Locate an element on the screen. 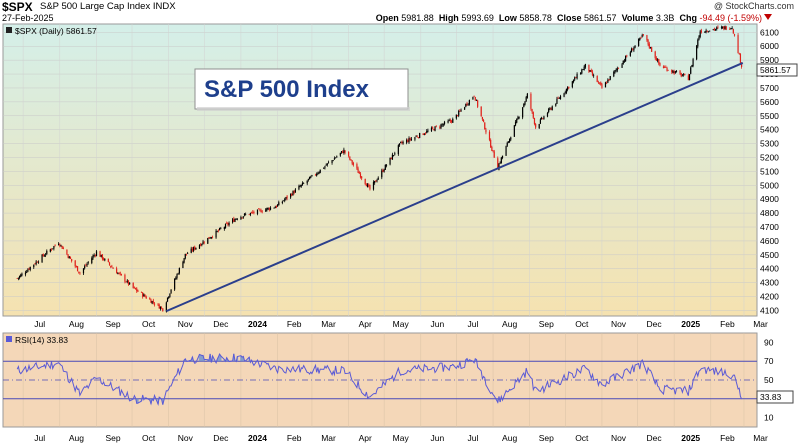 Image resolution: width=798 pixels, height=446 pixels. price-y-tick-label: 4400 is located at coordinates (769, 269).